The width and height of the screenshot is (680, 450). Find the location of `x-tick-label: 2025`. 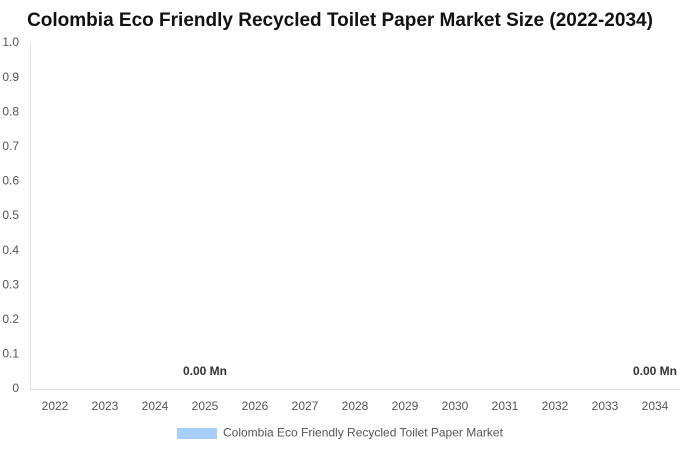

x-tick-label: 2025 is located at coordinates (205, 406).